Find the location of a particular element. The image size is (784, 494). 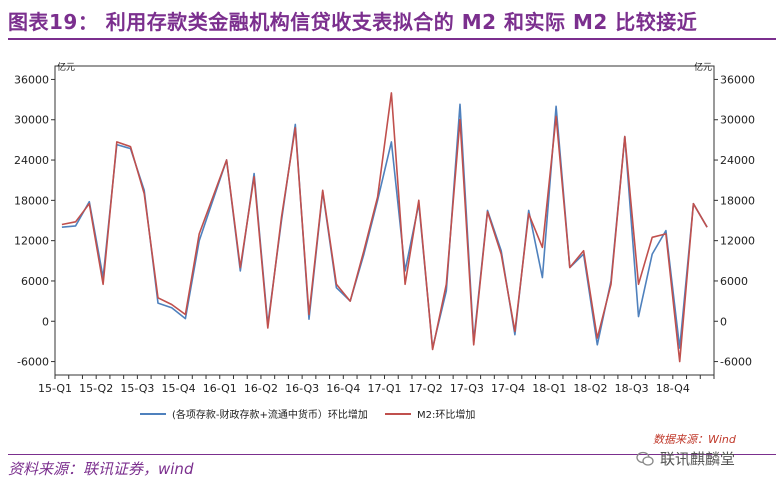

x-tick-label: 18-Q4 is located at coordinates (673, 388).